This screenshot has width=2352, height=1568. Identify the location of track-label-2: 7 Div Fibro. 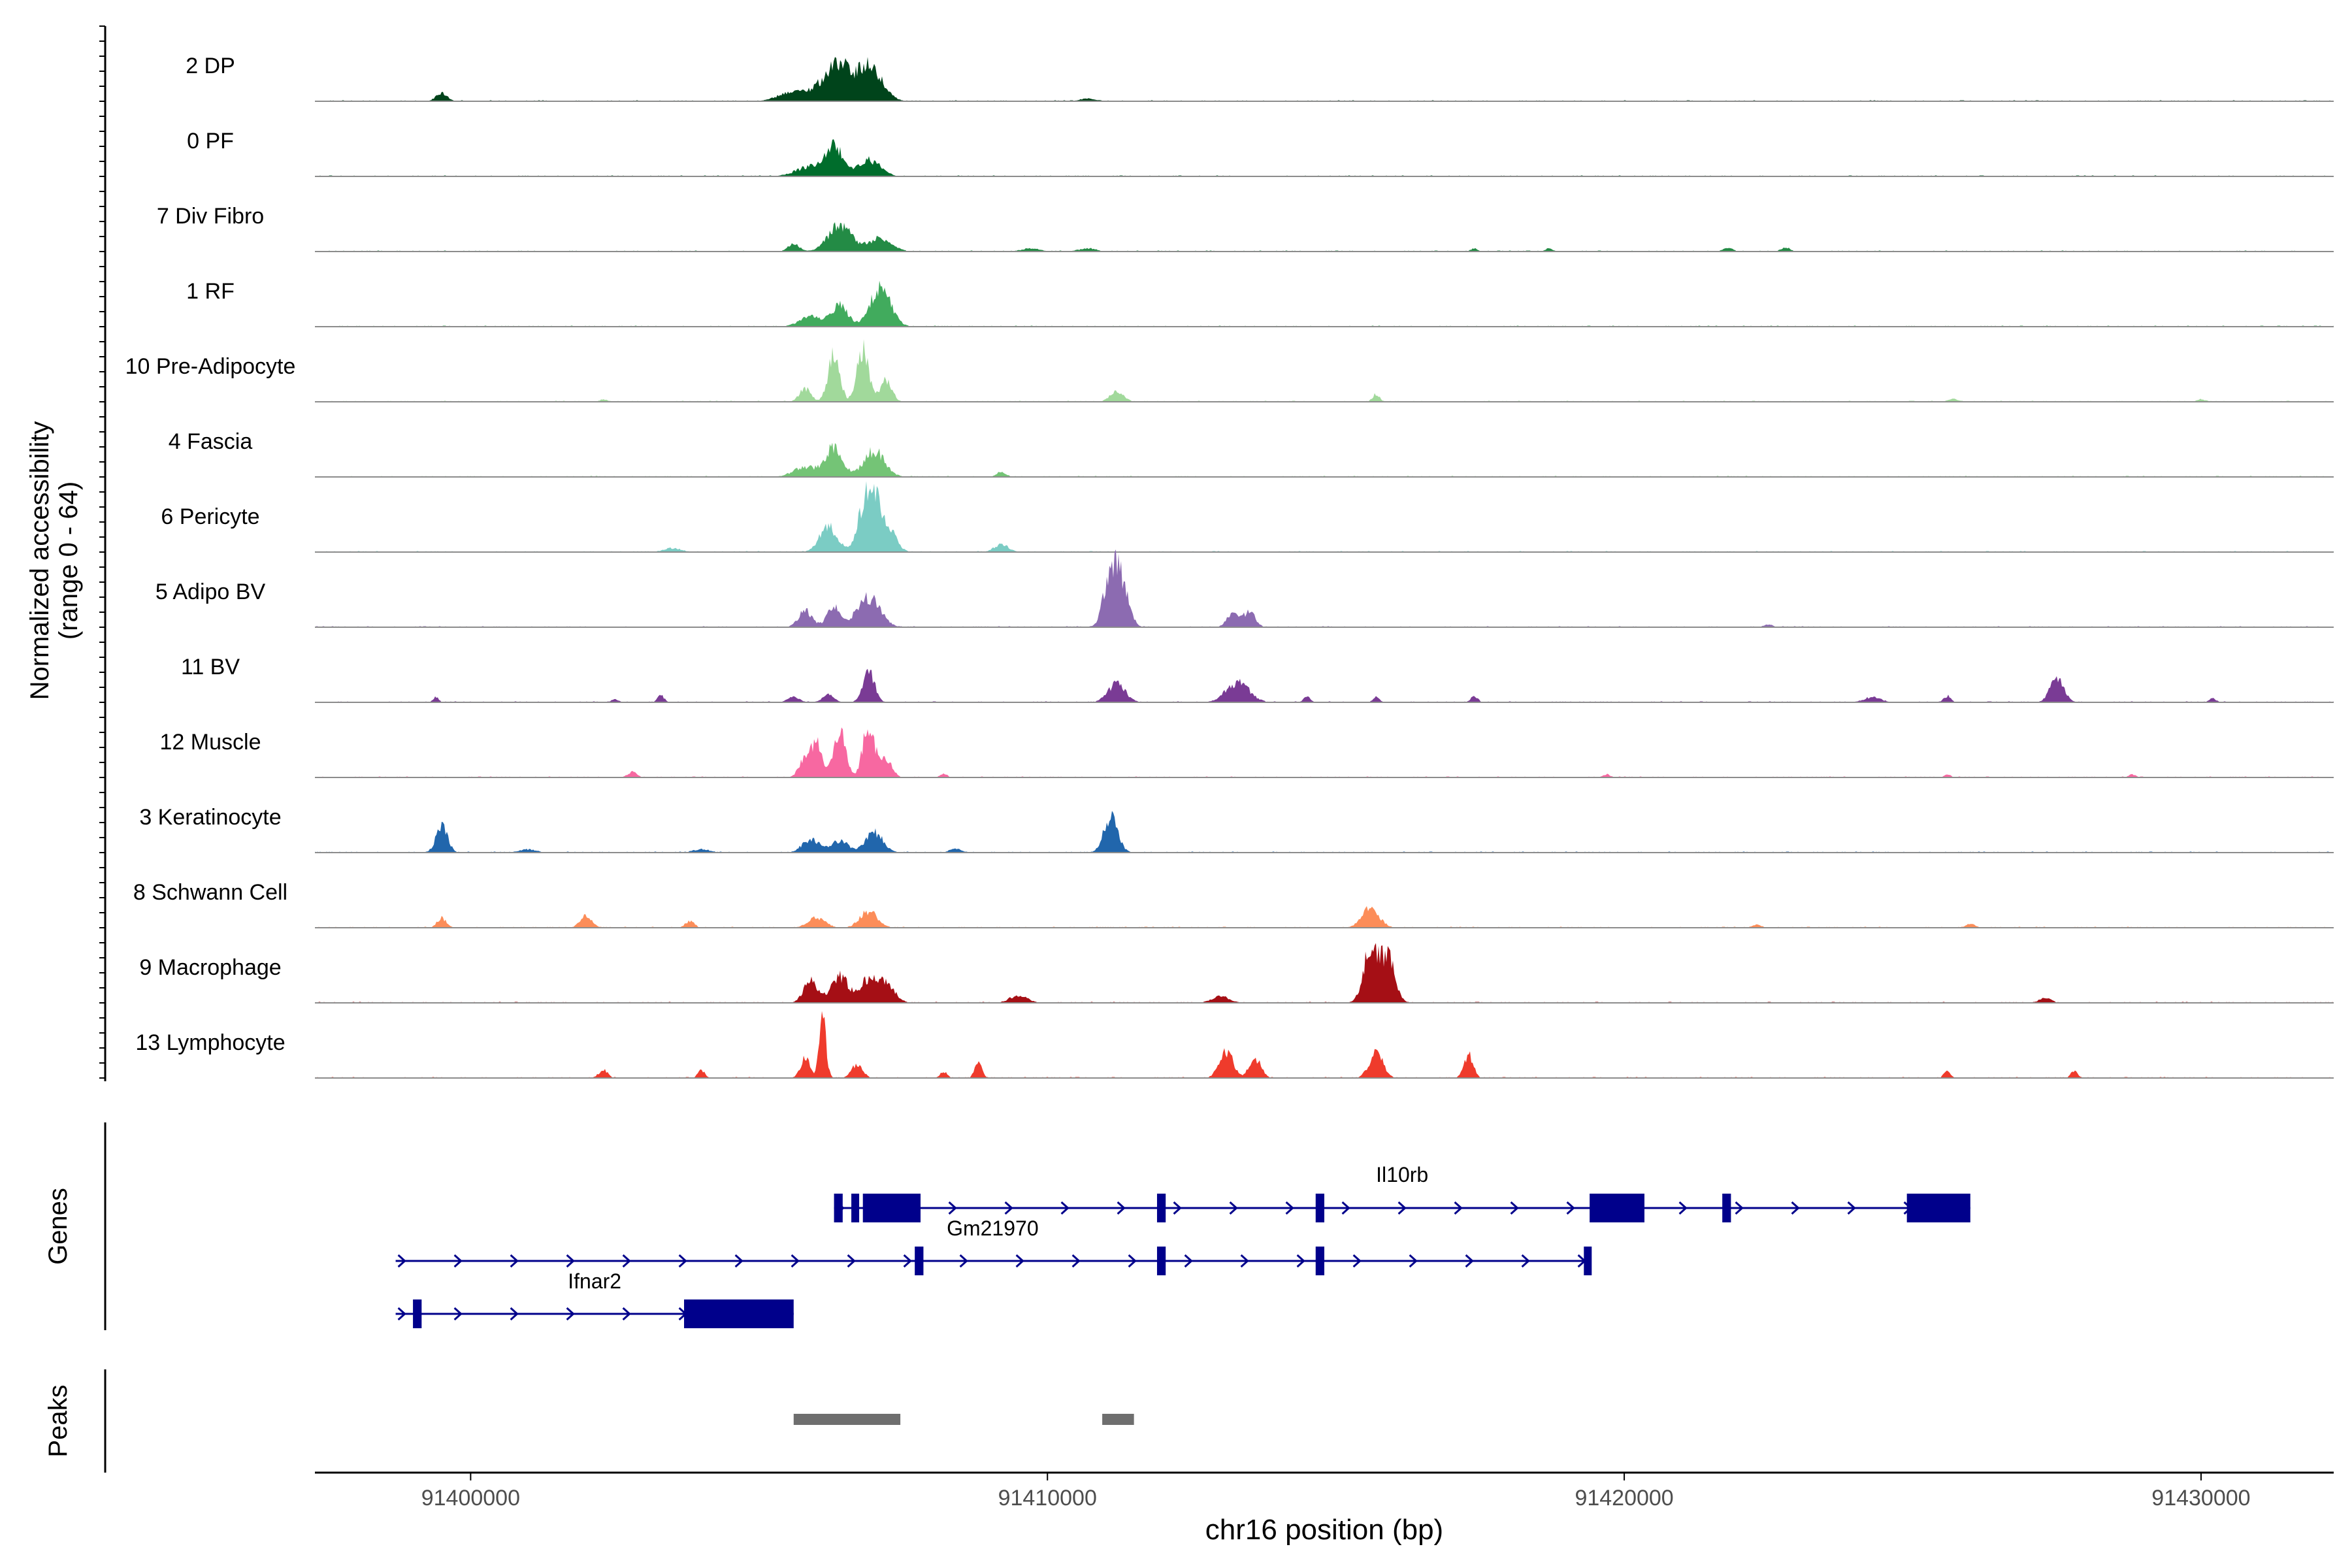
(210, 216).